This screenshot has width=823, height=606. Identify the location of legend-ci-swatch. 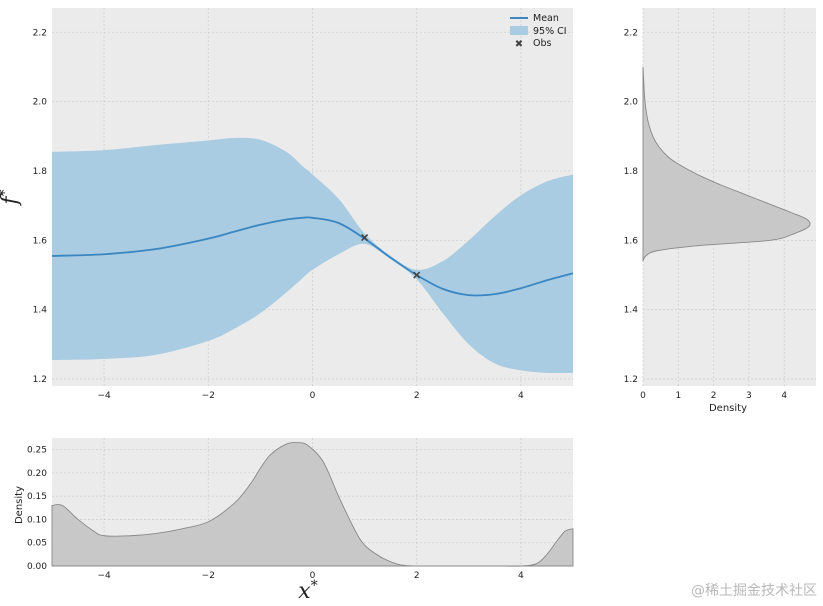
(519, 30).